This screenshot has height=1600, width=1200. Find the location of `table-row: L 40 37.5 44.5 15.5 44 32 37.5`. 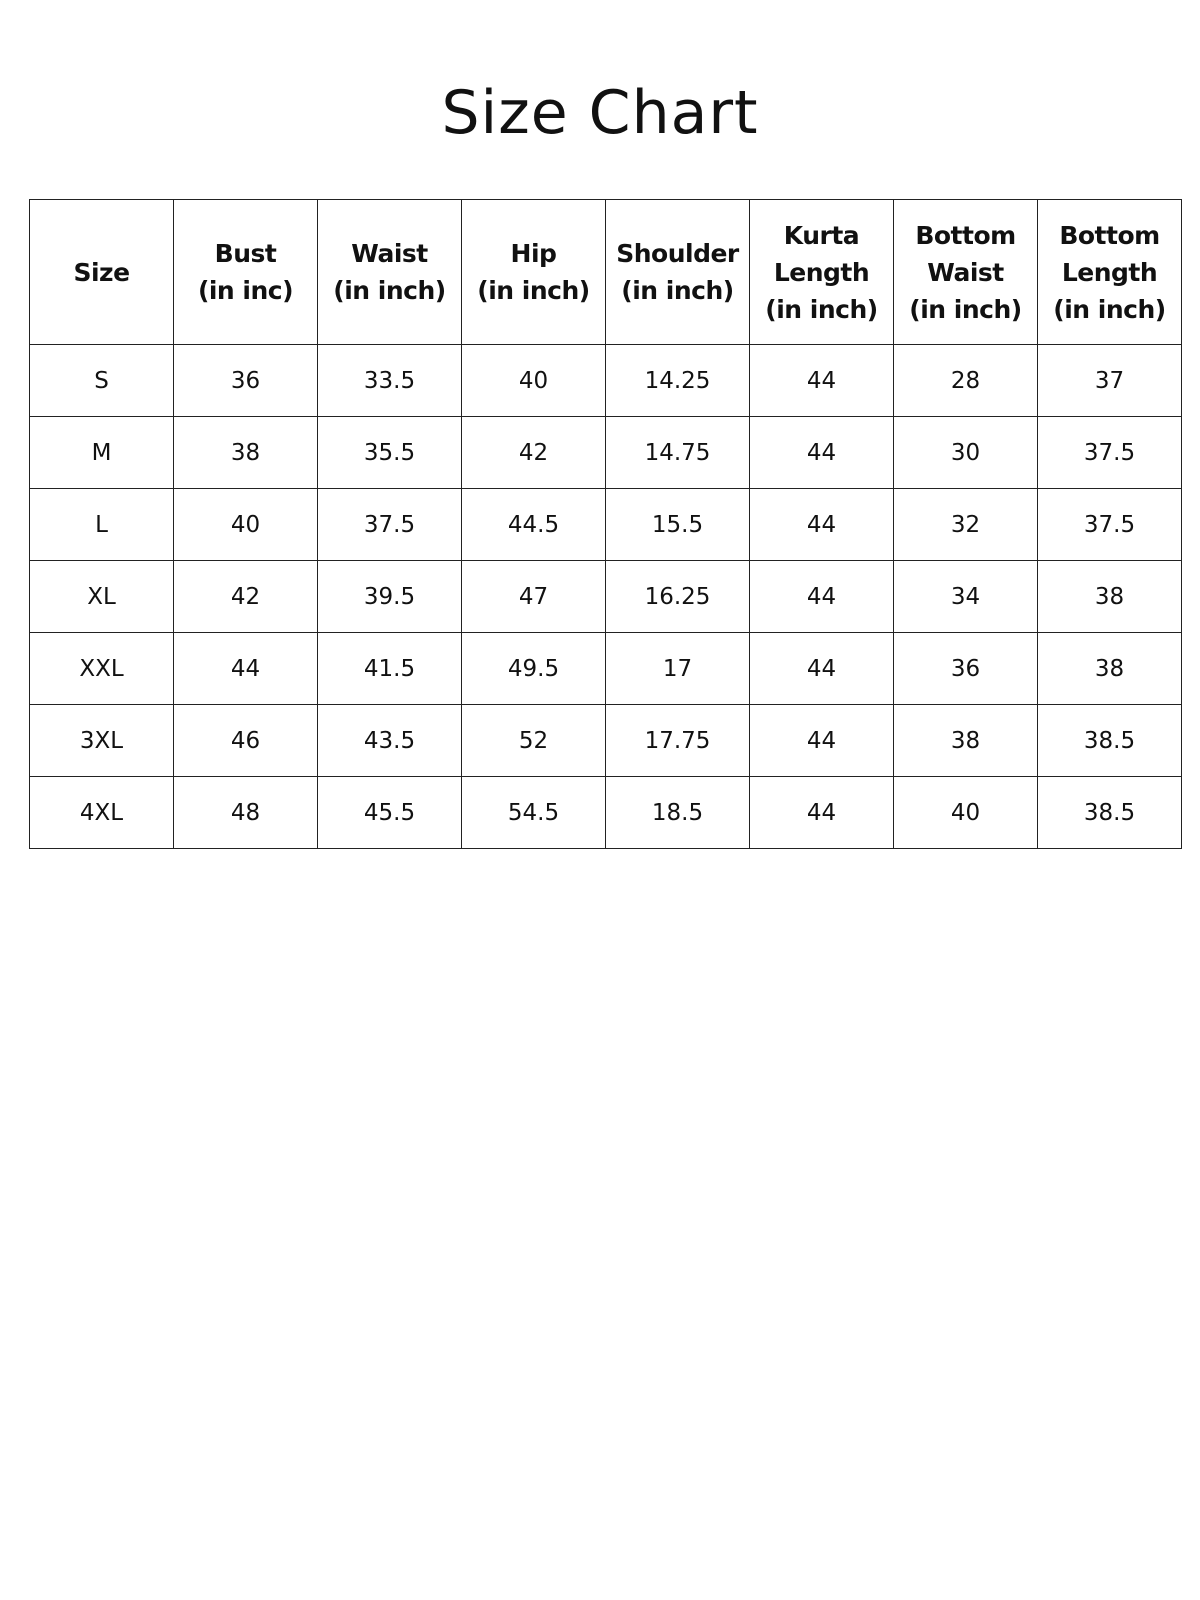

table-row: L 40 37.5 44.5 15.5 44 32 37.5 is located at coordinates (605, 524).